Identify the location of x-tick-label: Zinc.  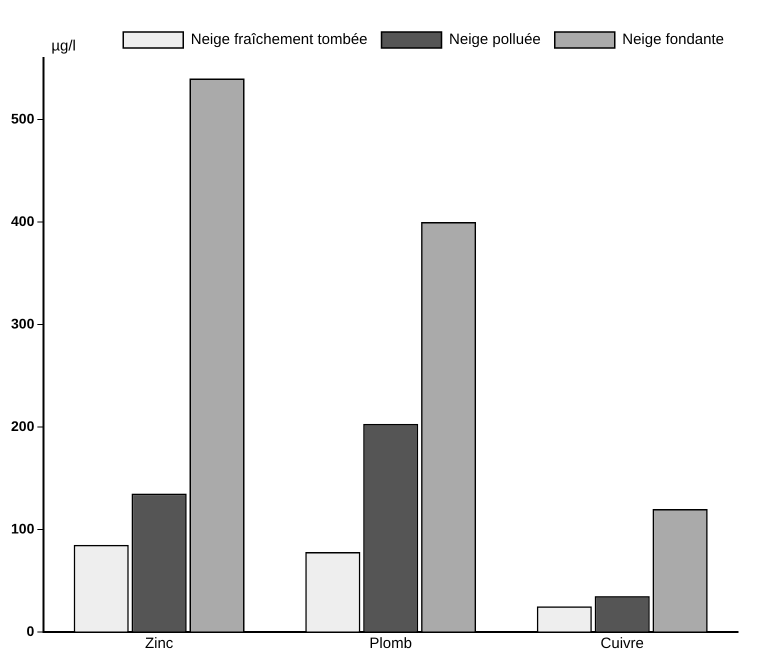
(159, 643).